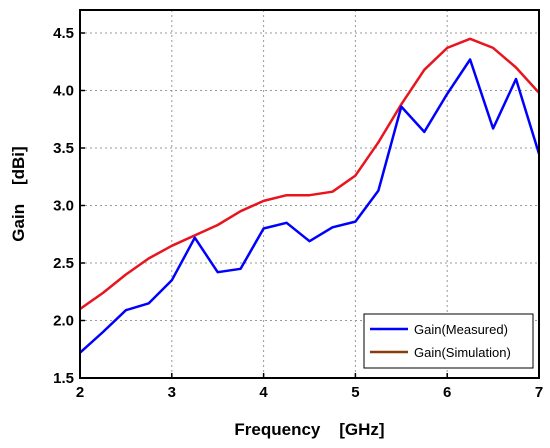 Image resolution: width=550 pixels, height=448 pixels. I want to click on x-axis-label: Frequency [GHz], so click(309, 429).